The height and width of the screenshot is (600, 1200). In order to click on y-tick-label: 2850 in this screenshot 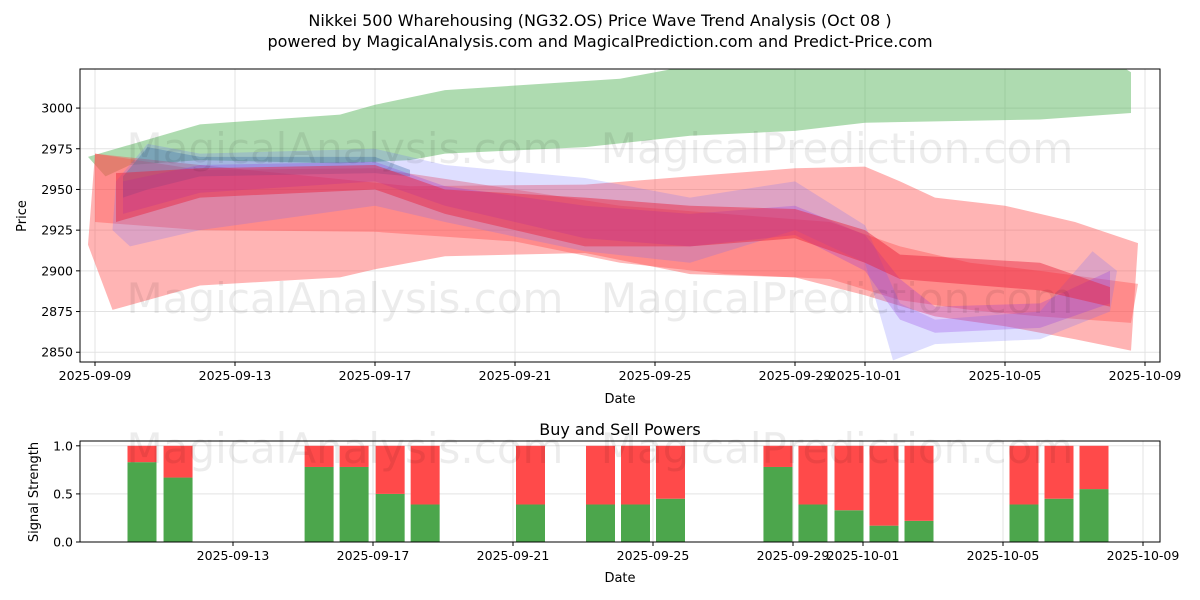, I will do `click(57, 352)`.